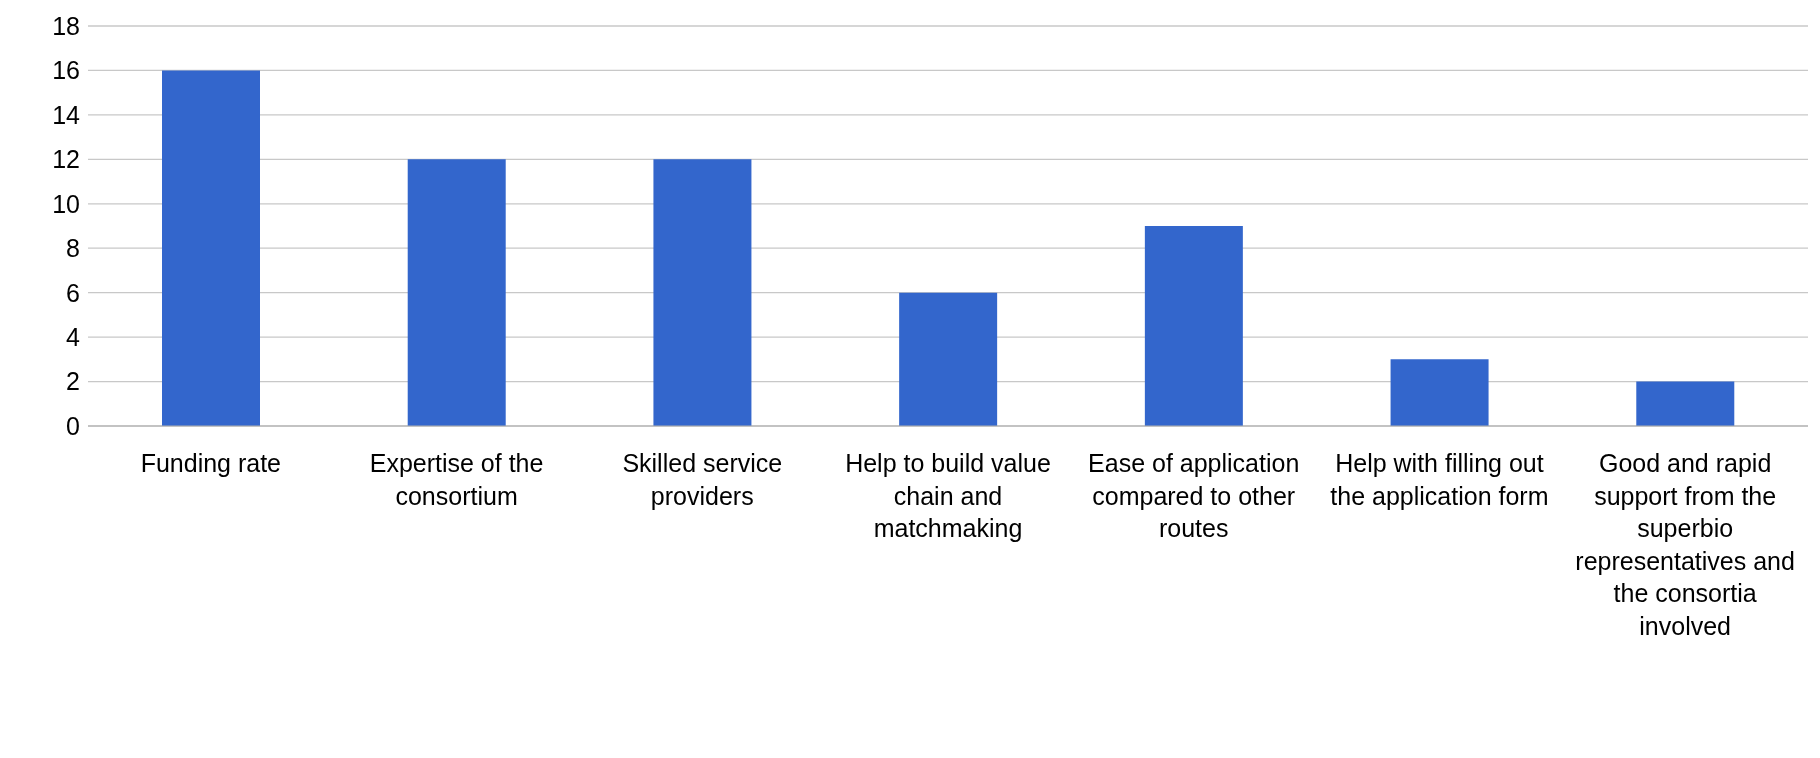 Image resolution: width=1820 pixels, height=758 pixels. What do you see at coordinates (66, 70) in the screenshot?
I see `y-tick-label: 16` at bounding box center [66, 70].